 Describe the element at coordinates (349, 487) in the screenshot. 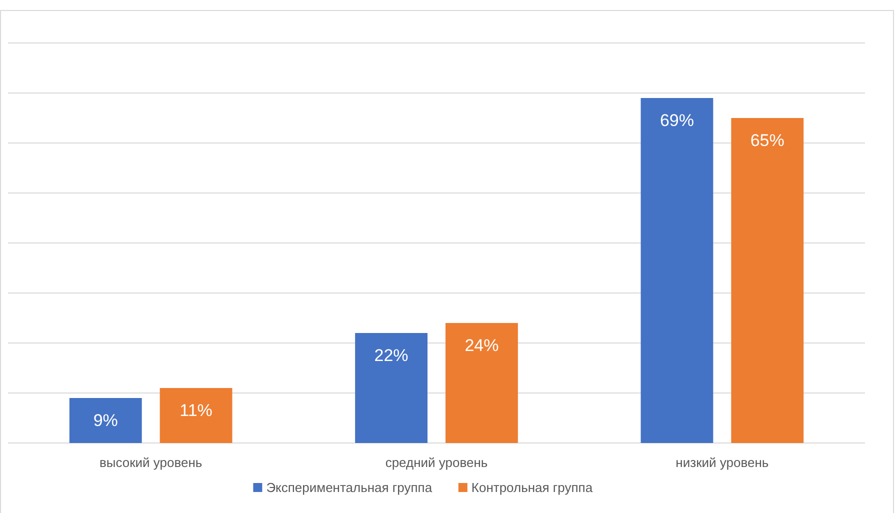

I see `legend-label: Экспериментальная группа` at that location.